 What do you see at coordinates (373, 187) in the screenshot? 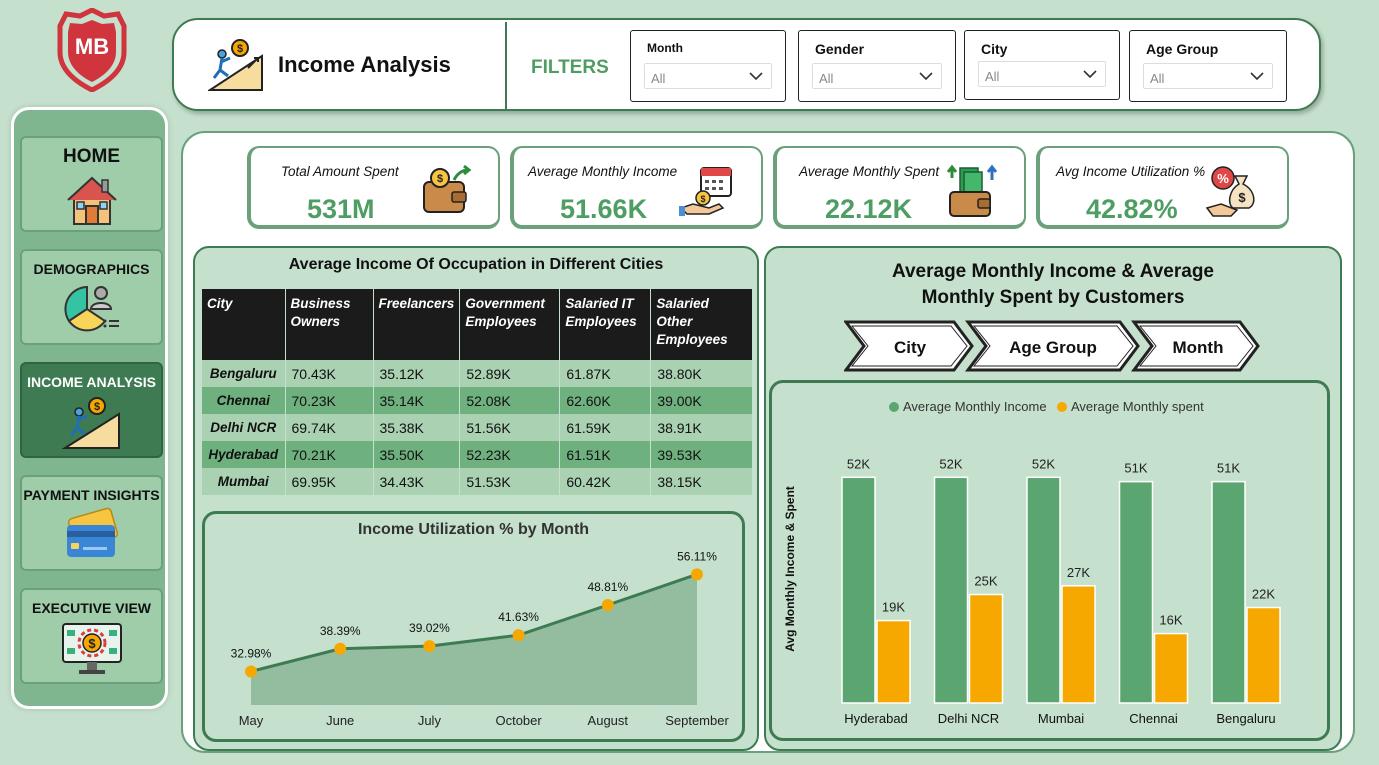
I see `kpi-total-amount-spent: Total Amount Spent 531M $` at bounding box center [373, 187].